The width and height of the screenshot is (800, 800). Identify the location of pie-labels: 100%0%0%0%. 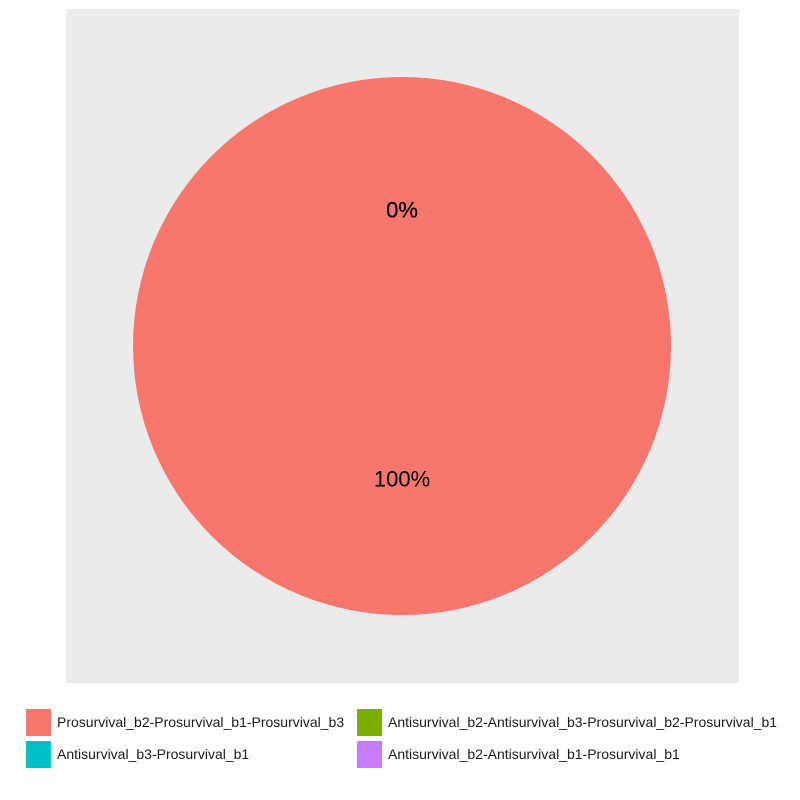
(402, 344).